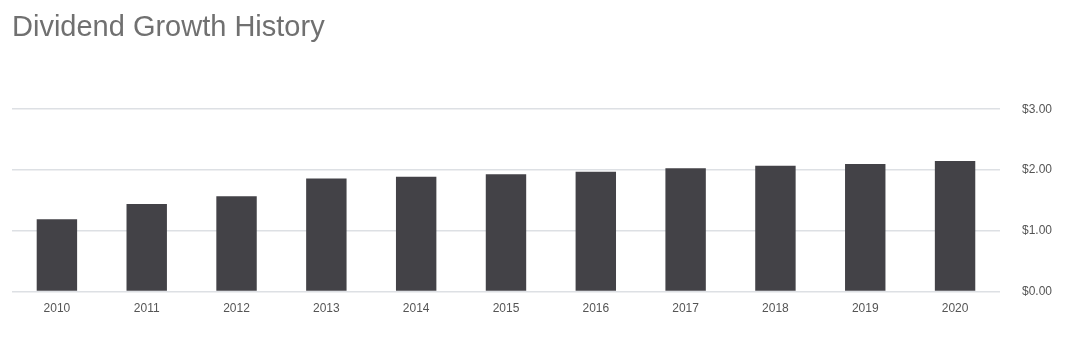 This screenshot has height=337, width=1086. What do you see at coordinates (1037, 290) in the screenshot?
I see `y-tick-label: $0.00` at bounding box center [1037, 290].